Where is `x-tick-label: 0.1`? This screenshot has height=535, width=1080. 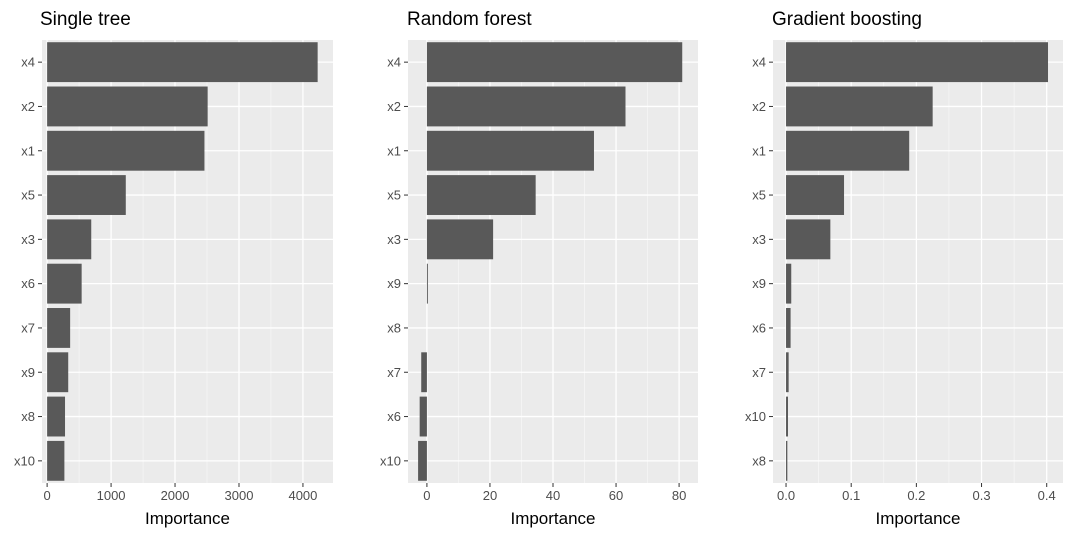 x-tick-label: 0.1 is located at coordinates (851, 495).